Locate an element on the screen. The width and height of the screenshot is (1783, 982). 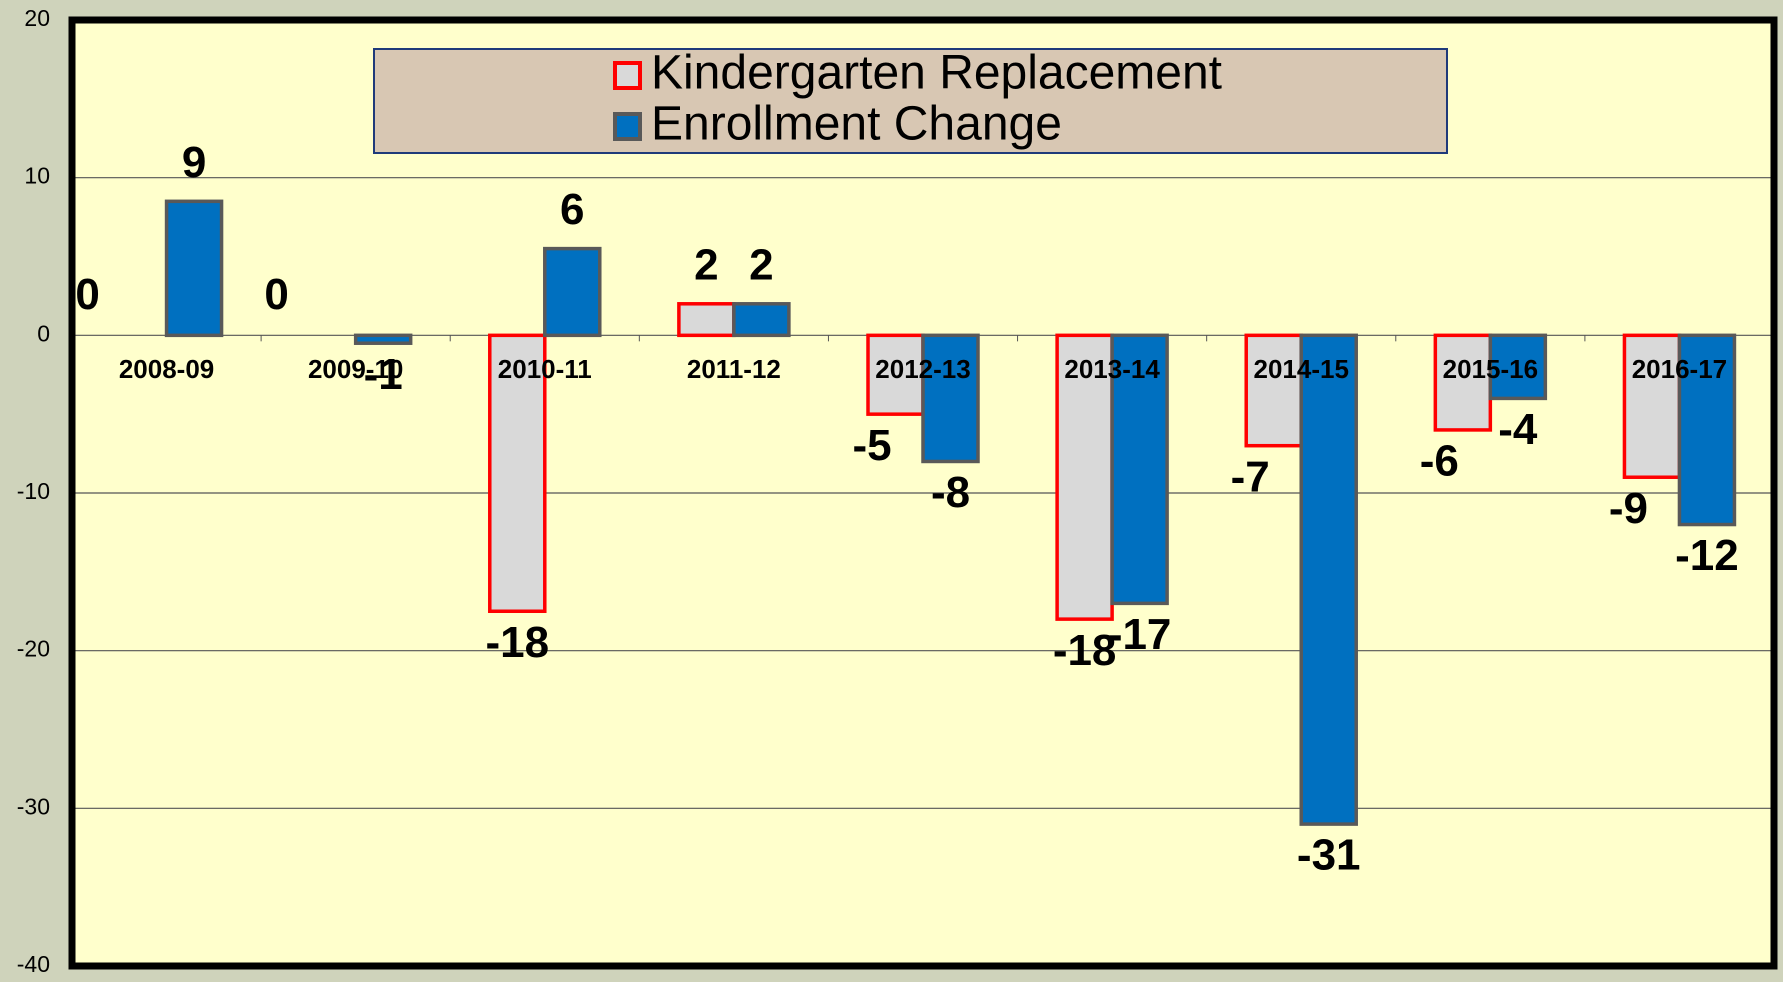
legend-label: Enrollment Change is located at coordinates (856, 124).